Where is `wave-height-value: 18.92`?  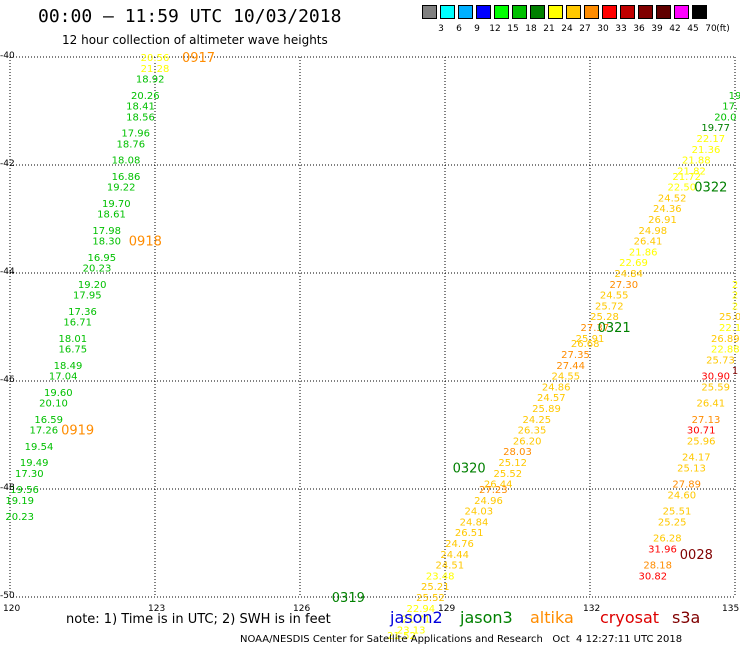
wave-height-value: 18.92 is located at coordinates (150, 80).